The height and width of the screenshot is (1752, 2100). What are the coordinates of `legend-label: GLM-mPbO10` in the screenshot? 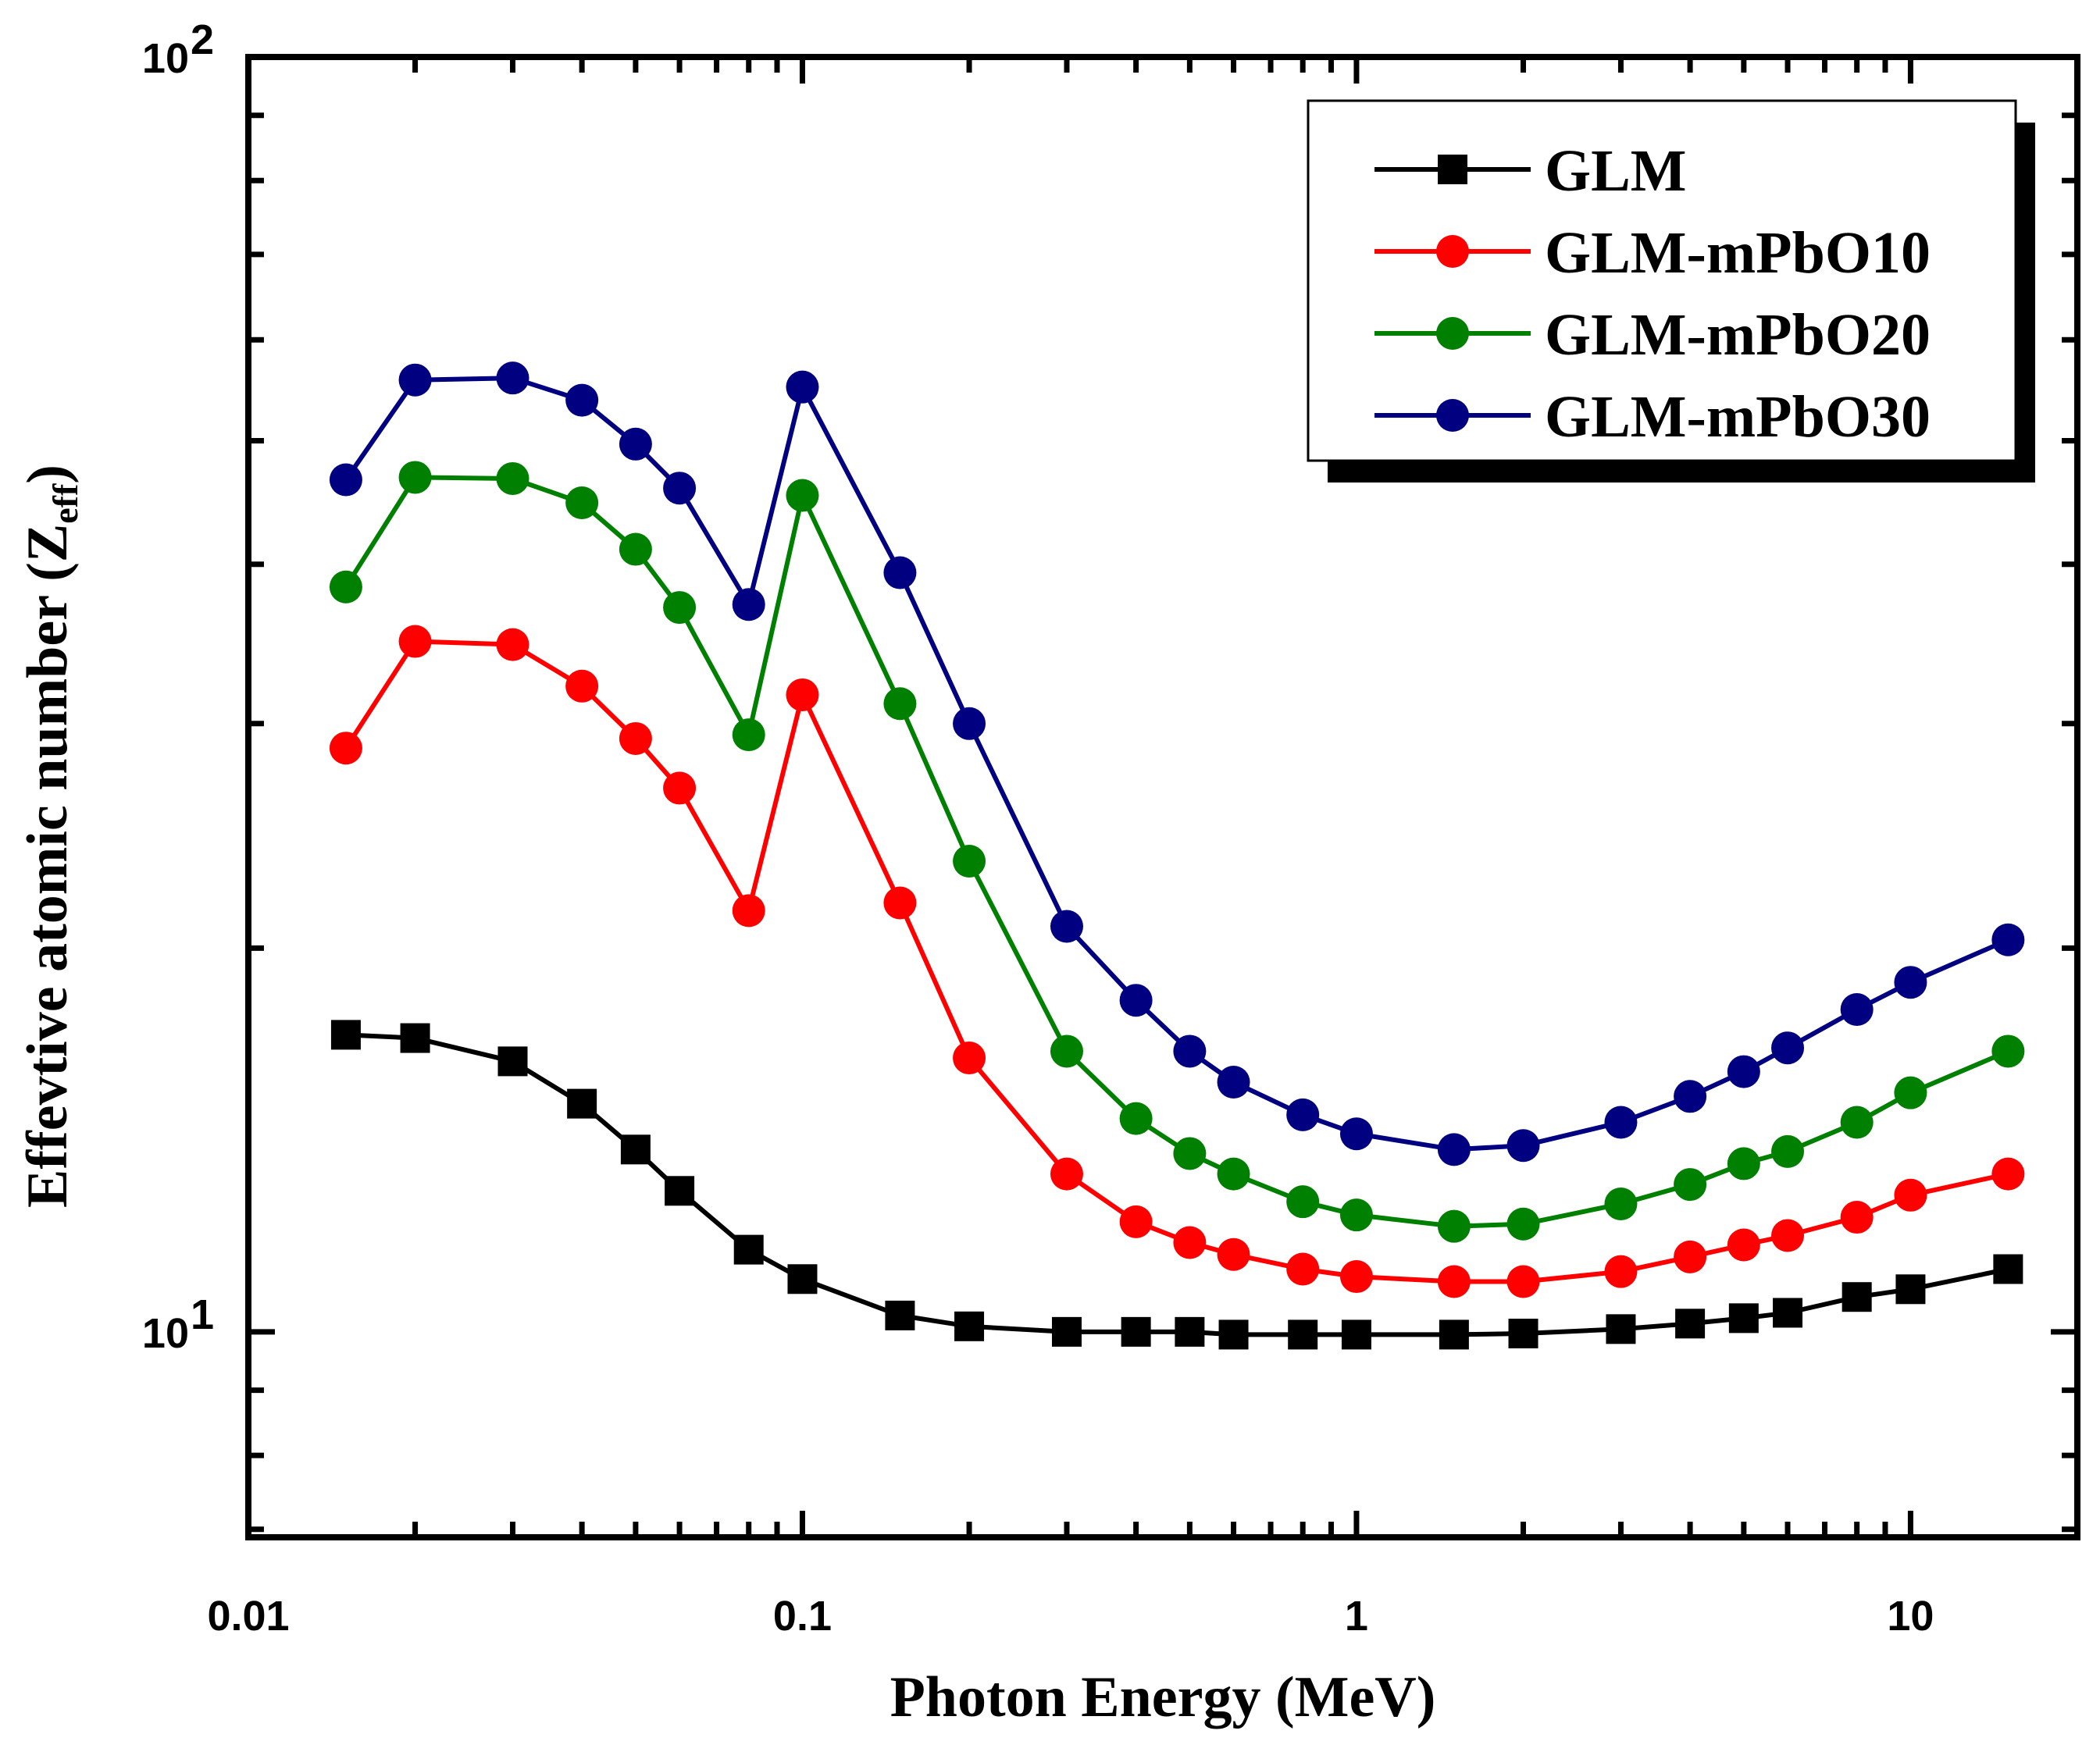 It's located at (1738, 253).